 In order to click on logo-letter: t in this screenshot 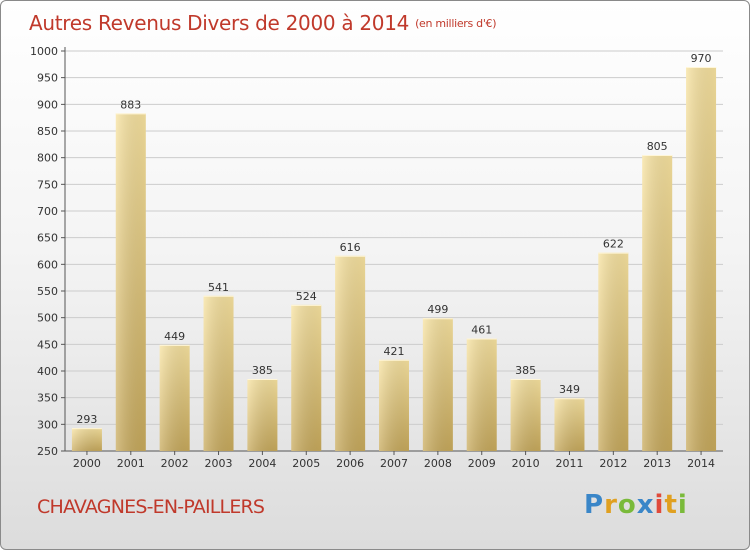, I will do `click(671, 505)`.